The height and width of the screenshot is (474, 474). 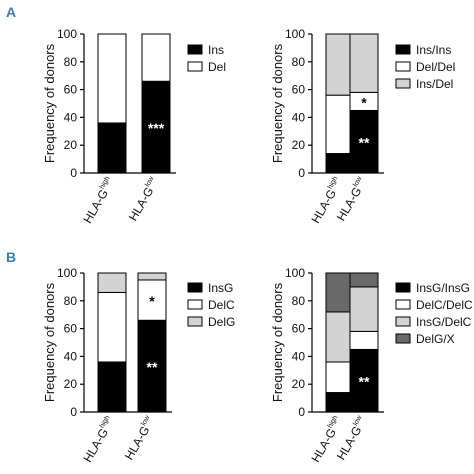 I want to click on bar-segment-ins-ins, so click(x=364, y=141).